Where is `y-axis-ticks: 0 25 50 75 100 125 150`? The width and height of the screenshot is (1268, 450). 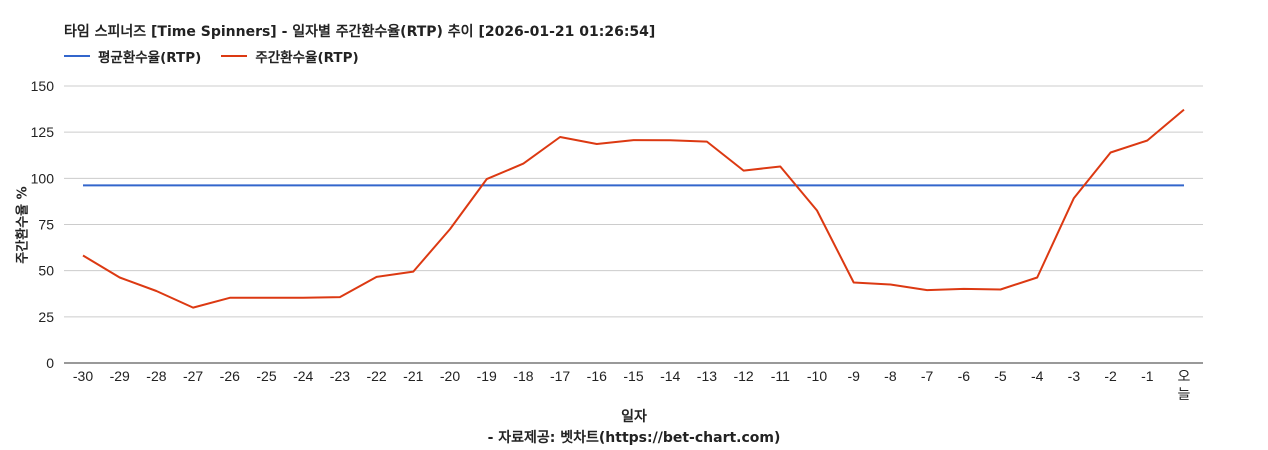 y-axis-ticks: 0 25 50 75 100 125 150 is located at coordinates (43, 224).